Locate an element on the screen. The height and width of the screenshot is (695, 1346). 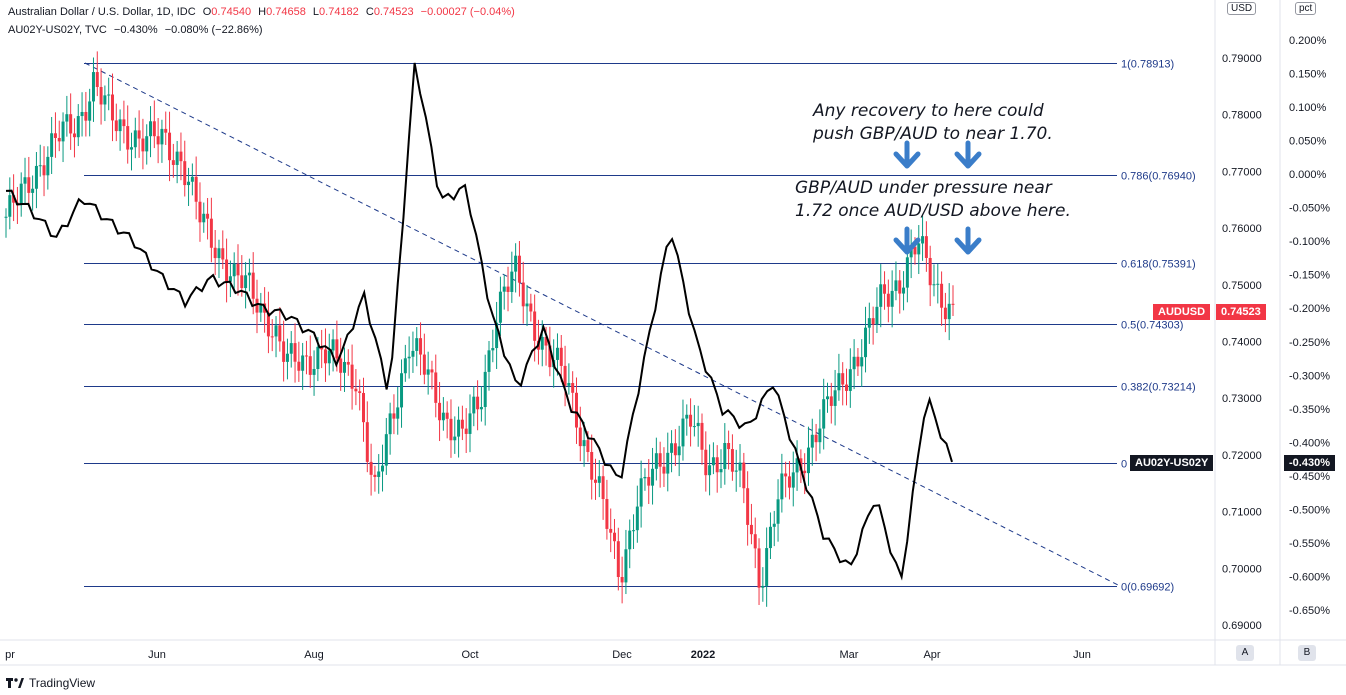
change-value: −0.00027 (−0.04%) is located at coordinates (467, 12).